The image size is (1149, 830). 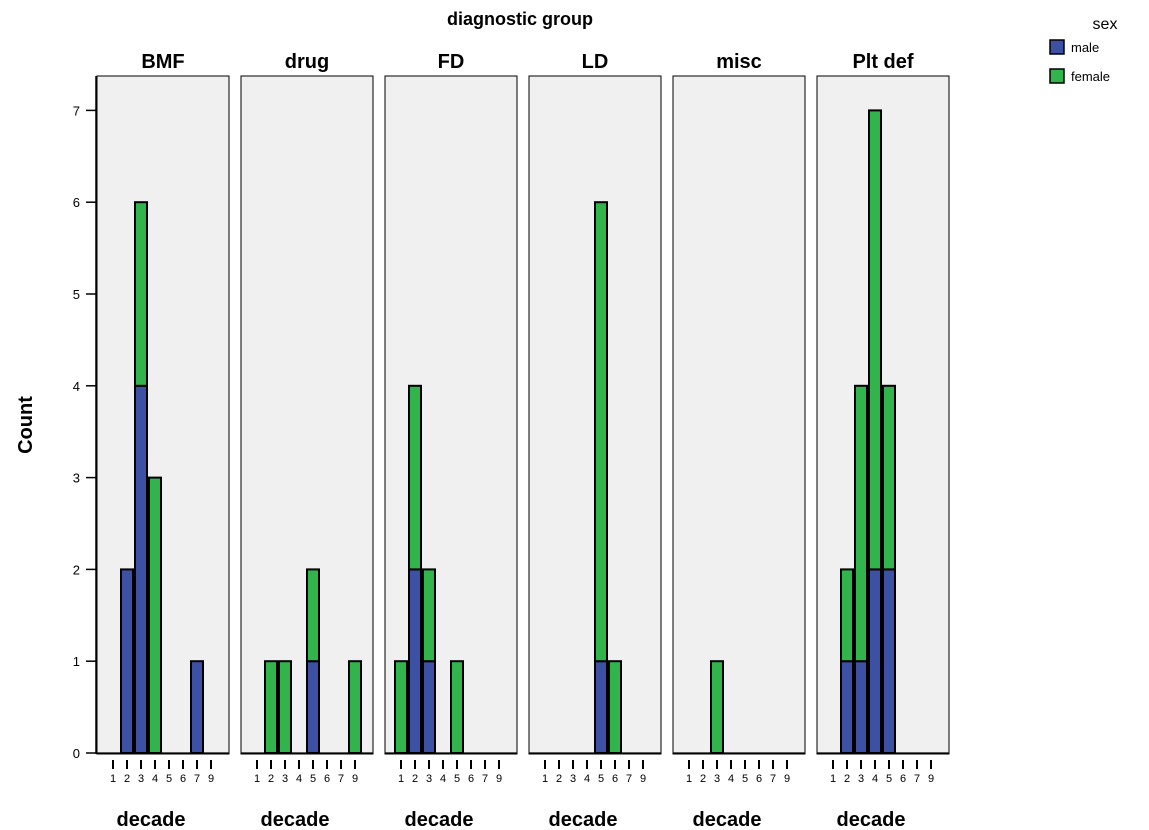 What do you see at coordinates (76, 294) in the screenshot?
I see `y-tick-label: 5` at bounding box center [76, 294].